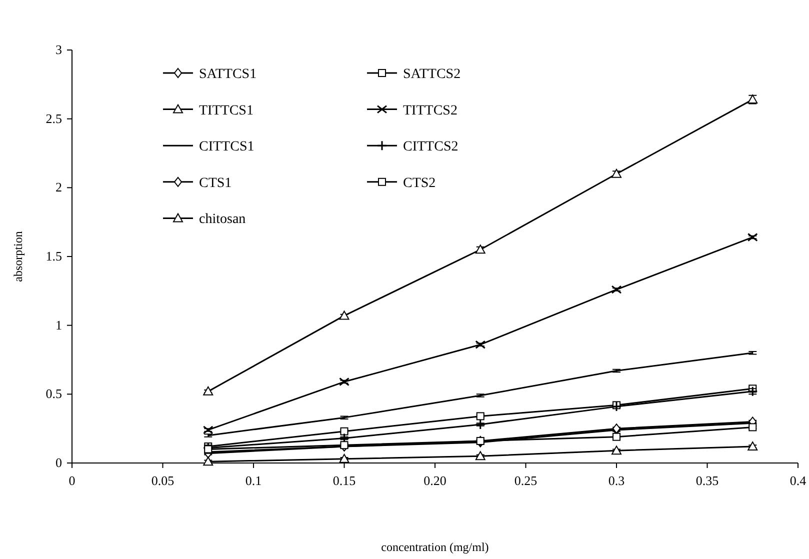 This screenshot has height=559, width=809. What do you see at coordinates (18, 256) in the screenshot?
I see `y-axis-title: absorption` at bounding box center [18, 256].